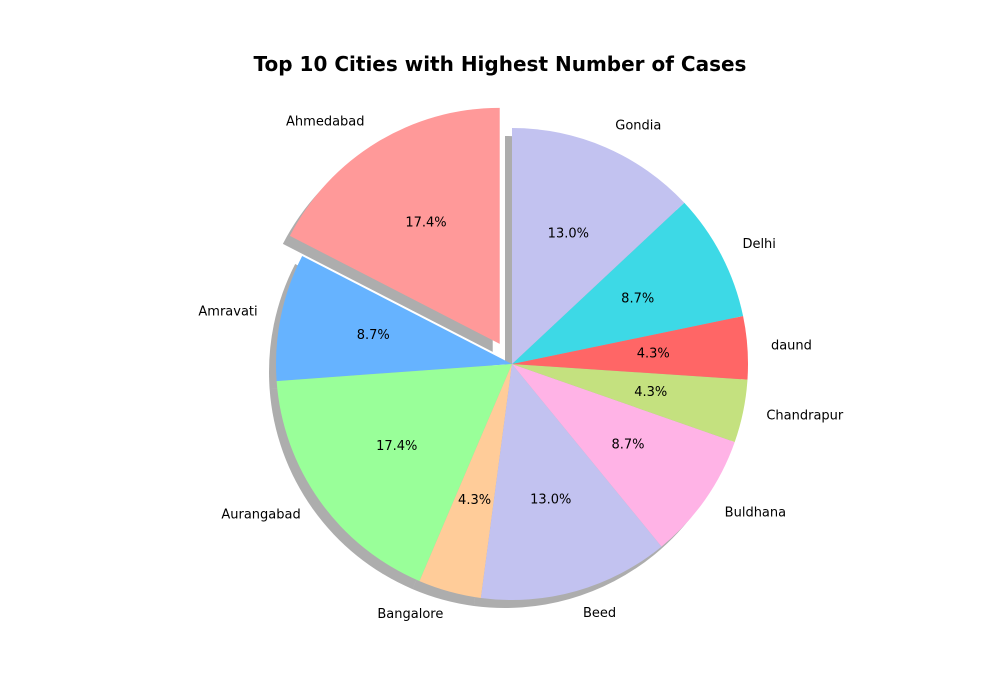 The height and width of the screenshot is (700, 1000). I want to click on slice-gondia, so click(598, 246).